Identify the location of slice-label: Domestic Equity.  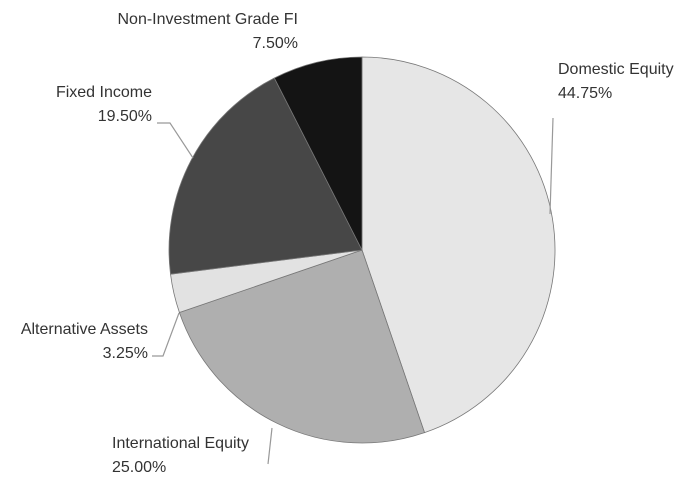
(616, 69).